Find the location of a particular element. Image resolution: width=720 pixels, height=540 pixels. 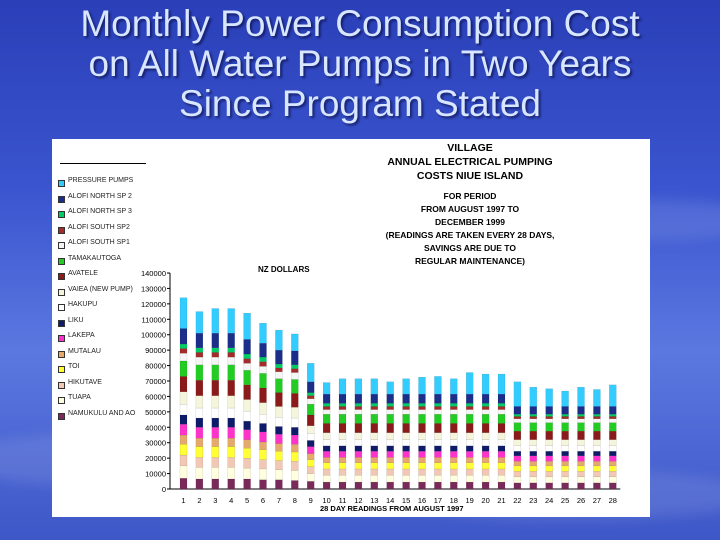

chart-subtitle-line: FROM AUGUST 1997 TO is located at coordinates (470, 209).